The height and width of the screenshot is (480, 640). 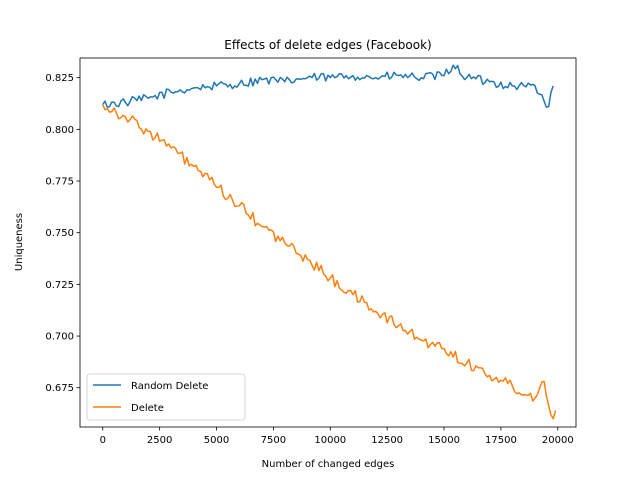 I want to click on x-tick-label: 10000, so click(x=330, y=440).